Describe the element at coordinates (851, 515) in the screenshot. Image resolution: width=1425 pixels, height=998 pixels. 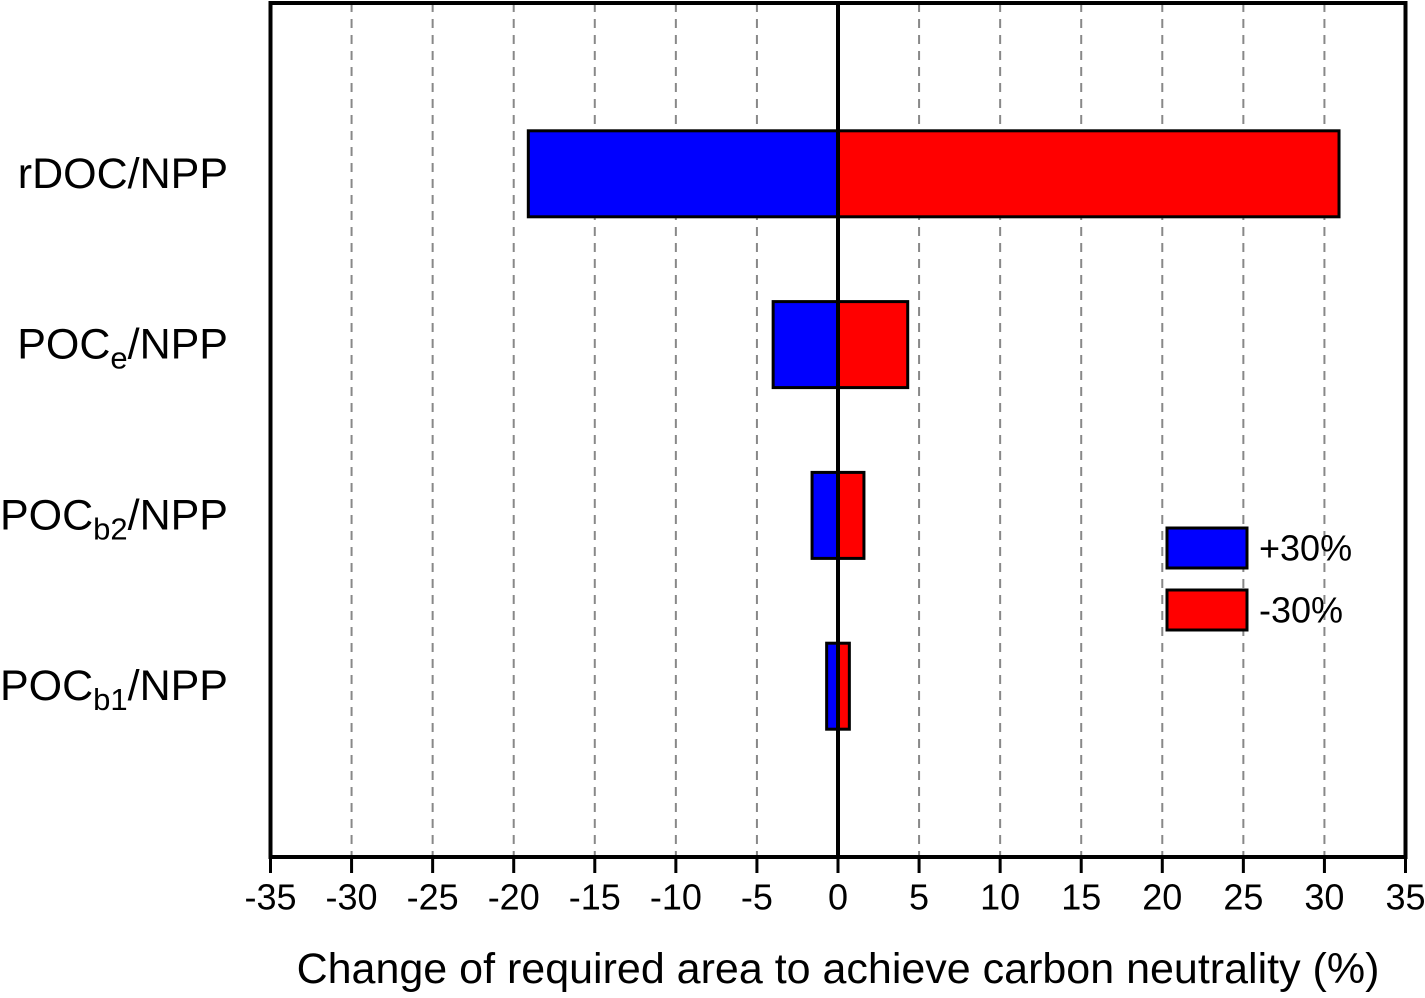
I see `bar-series1-row2` at that location.